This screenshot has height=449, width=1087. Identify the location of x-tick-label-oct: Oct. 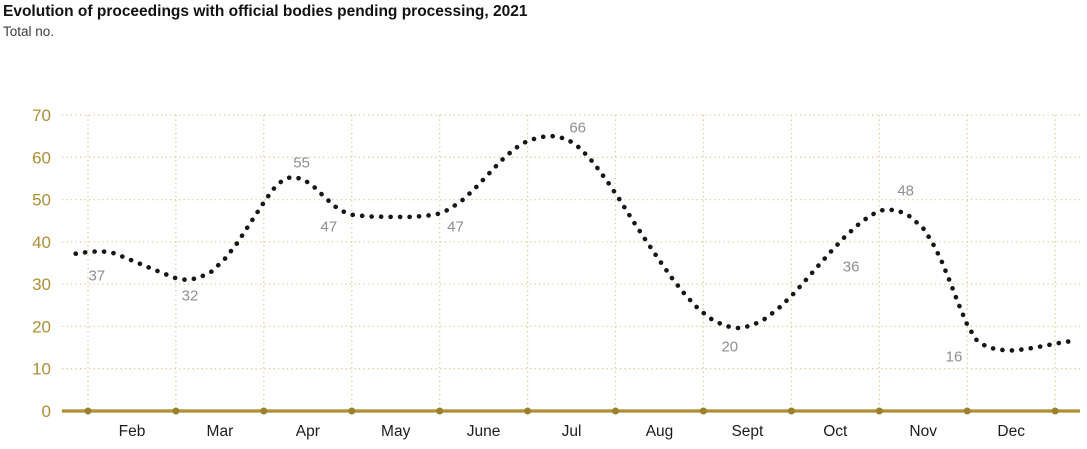
(835, 431).